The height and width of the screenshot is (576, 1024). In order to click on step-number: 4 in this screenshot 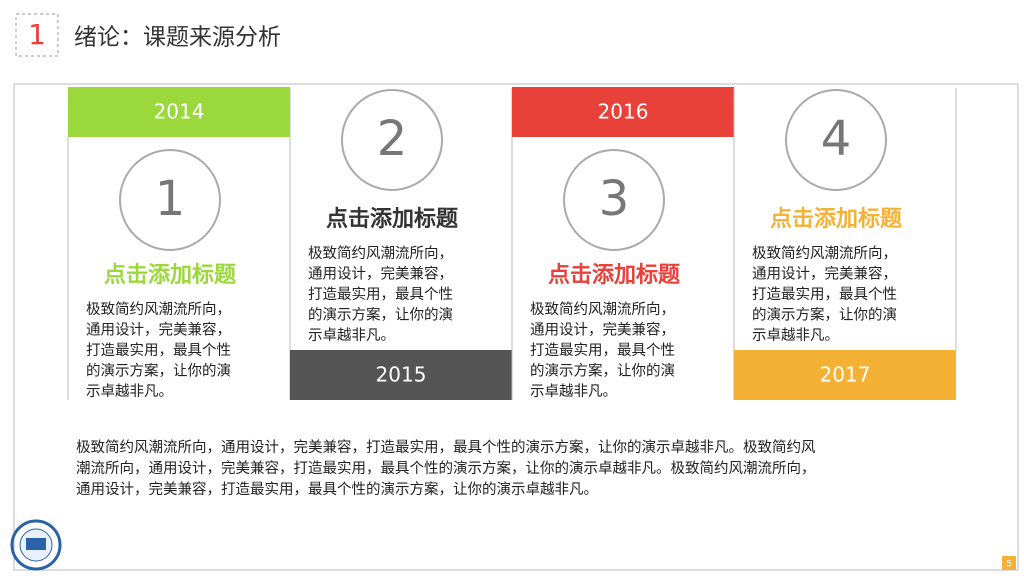, I will do `click(836, 139)`.